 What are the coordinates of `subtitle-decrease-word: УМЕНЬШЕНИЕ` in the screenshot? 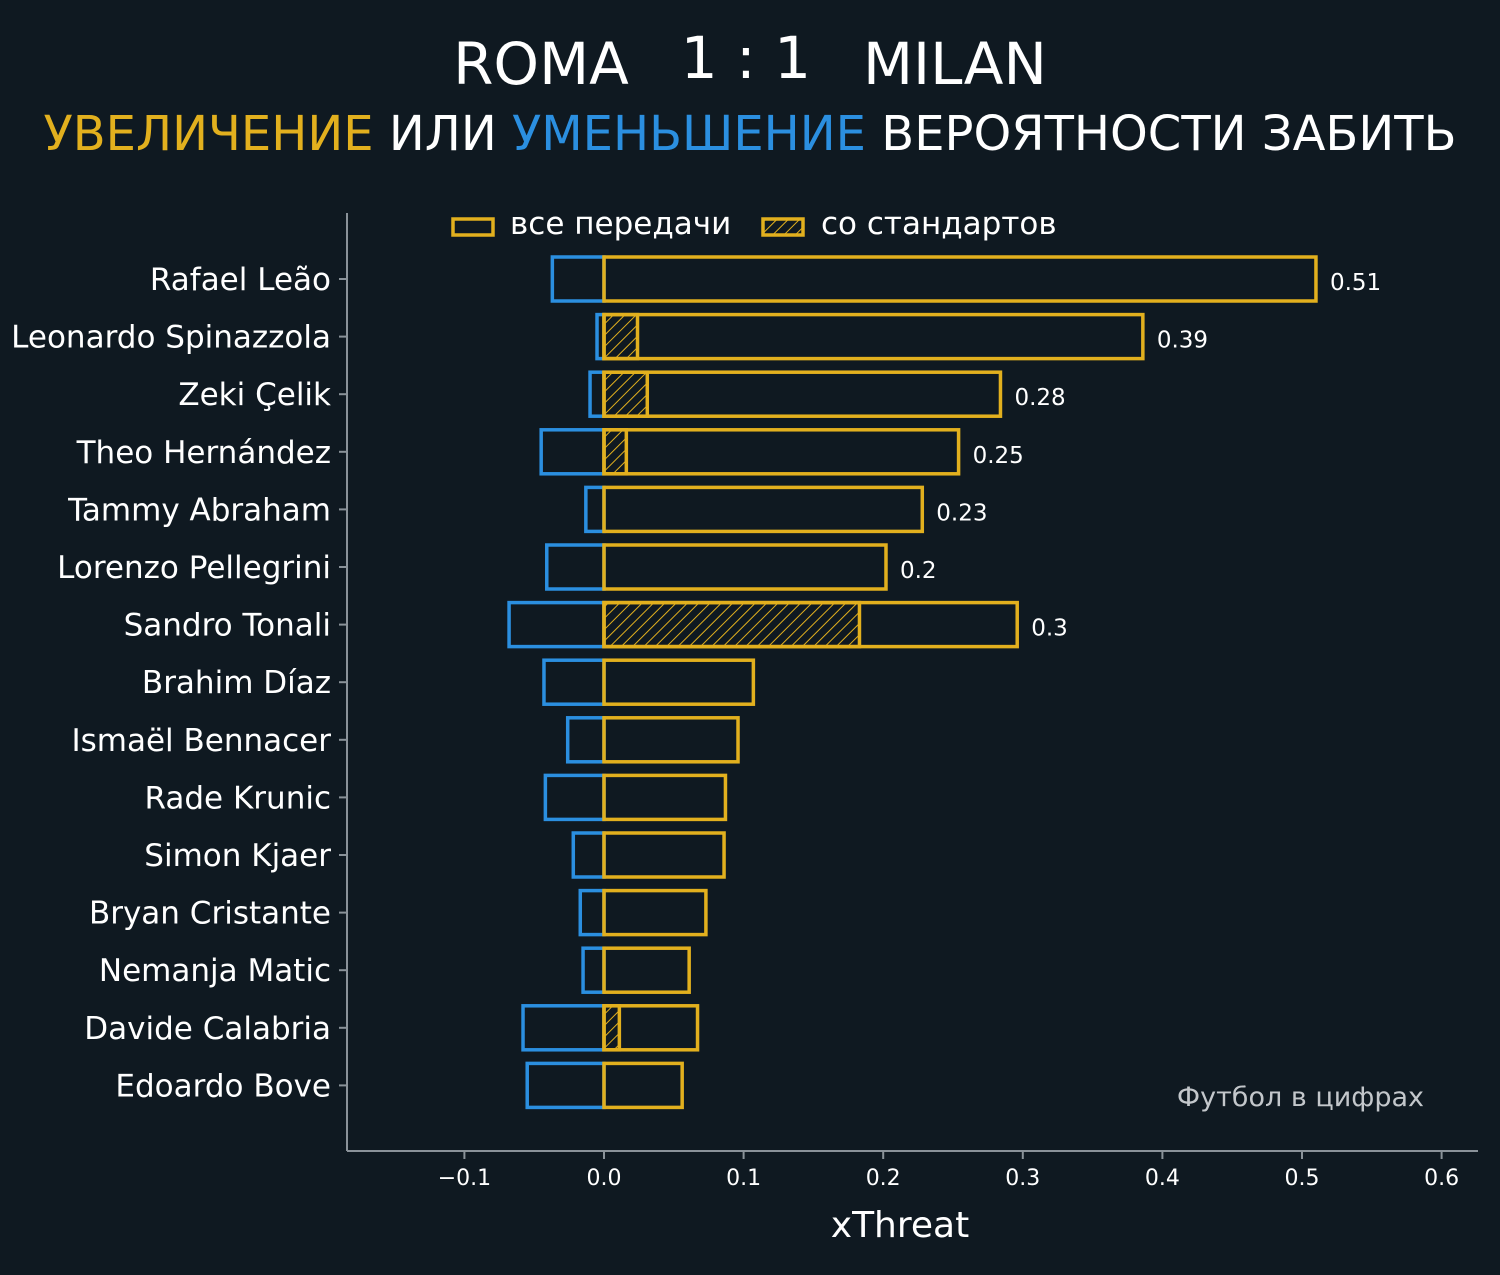 It's located at (689, 134).